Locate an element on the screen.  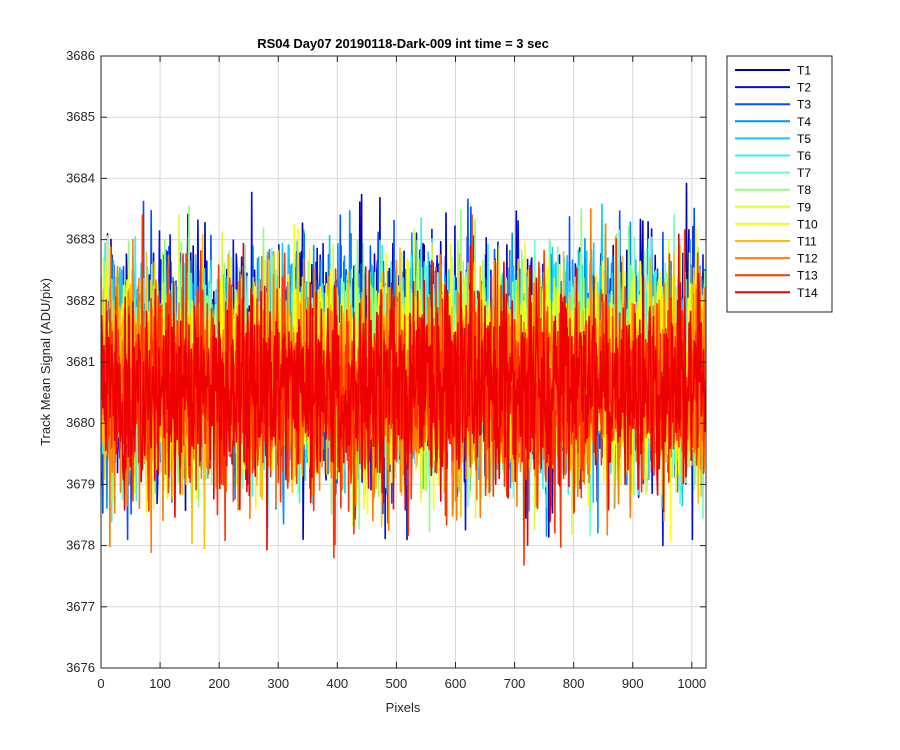
x-tick-label: 300 is located at coordinates (278, 683).